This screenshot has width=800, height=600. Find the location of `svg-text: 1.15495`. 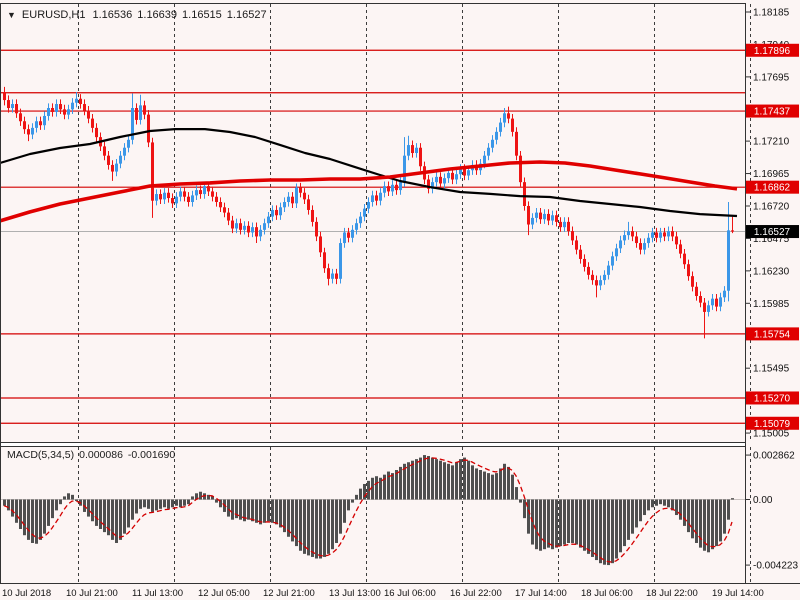

svg-text: 1.15495 is located at coordinates (771, 369).